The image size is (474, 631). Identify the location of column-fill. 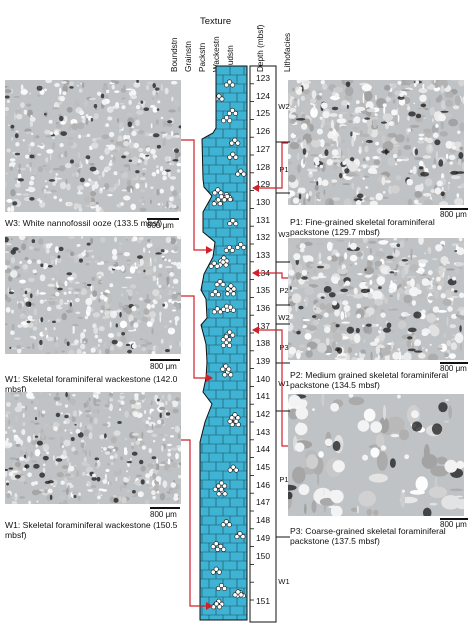
(225, 345).